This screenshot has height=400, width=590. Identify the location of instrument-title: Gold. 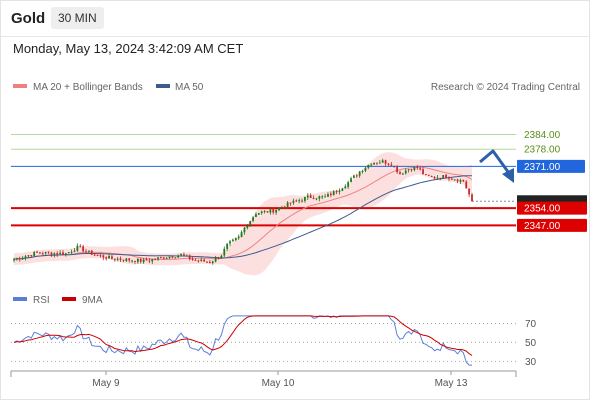
(28, 18).